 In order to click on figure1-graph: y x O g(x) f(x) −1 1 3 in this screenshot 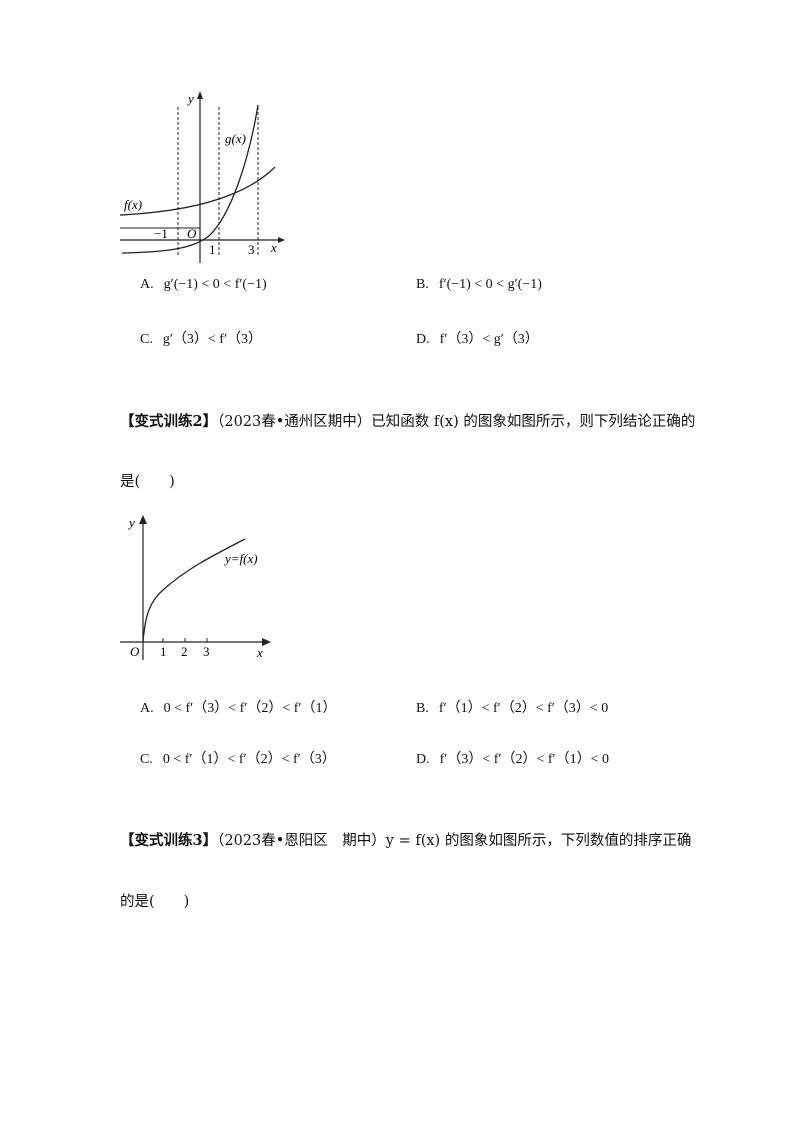, I will do `click(202, 177)`.